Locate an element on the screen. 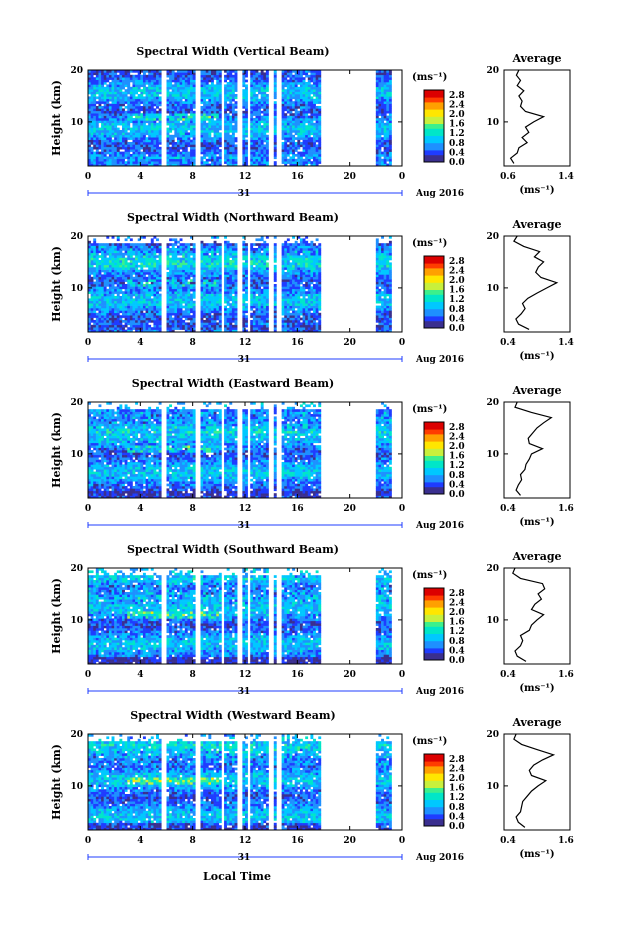 This screenshot has height=929, width=624. colorbar-frame is located at coordinates (434, 126).